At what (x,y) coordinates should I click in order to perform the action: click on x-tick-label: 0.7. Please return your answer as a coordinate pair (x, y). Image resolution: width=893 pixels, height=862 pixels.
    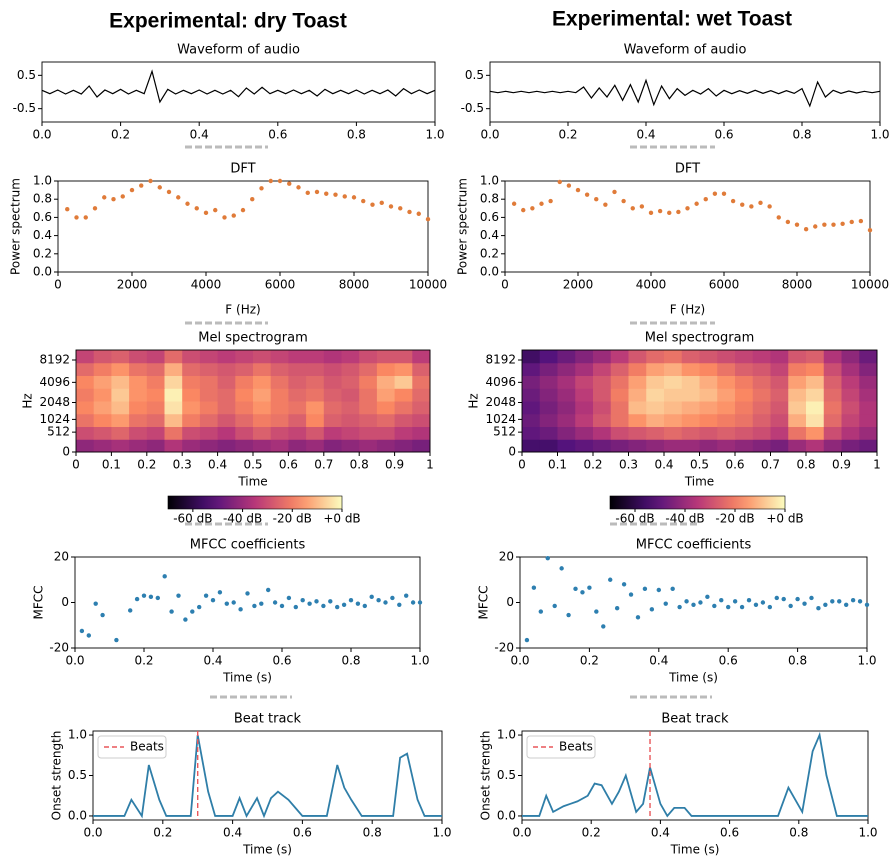
    Looking at the image, I should click on (770, 465).